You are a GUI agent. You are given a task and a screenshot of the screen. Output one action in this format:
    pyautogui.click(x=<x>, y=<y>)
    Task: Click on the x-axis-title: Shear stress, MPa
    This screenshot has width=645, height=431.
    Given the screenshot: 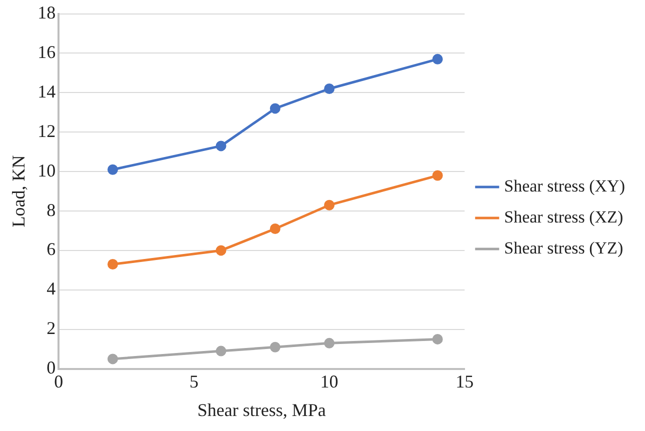 What is the action you would take?
    pyautogui.click(x=261, y=410)
    